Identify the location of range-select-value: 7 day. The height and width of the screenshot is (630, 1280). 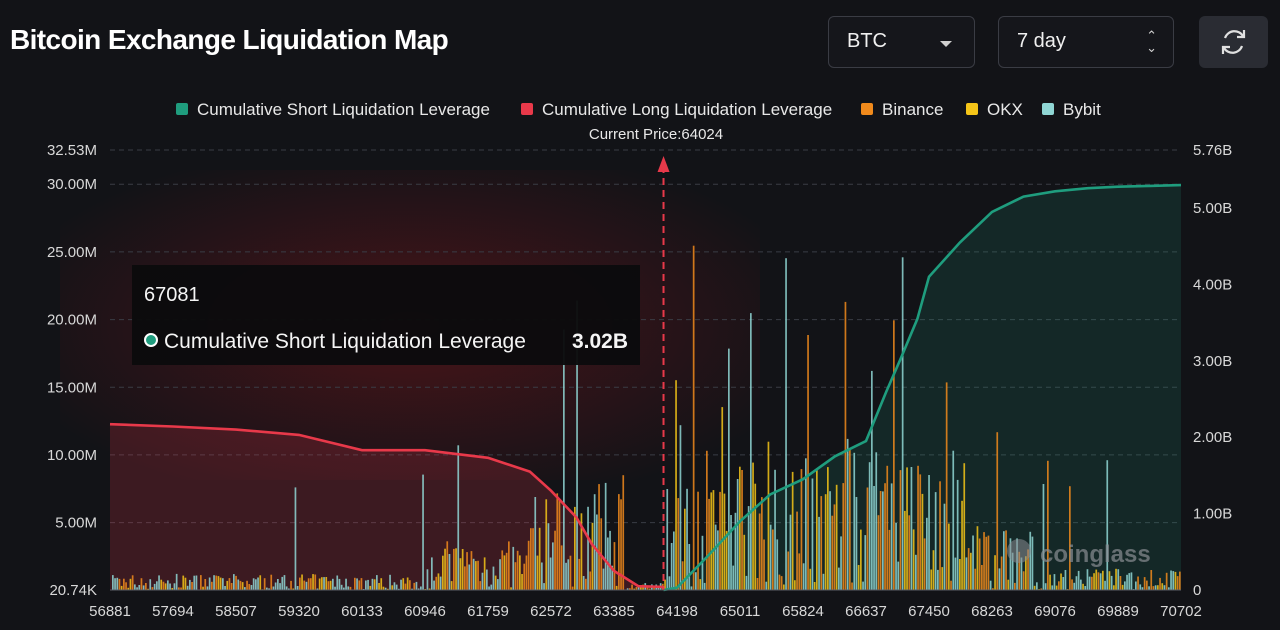
(1041, 41).